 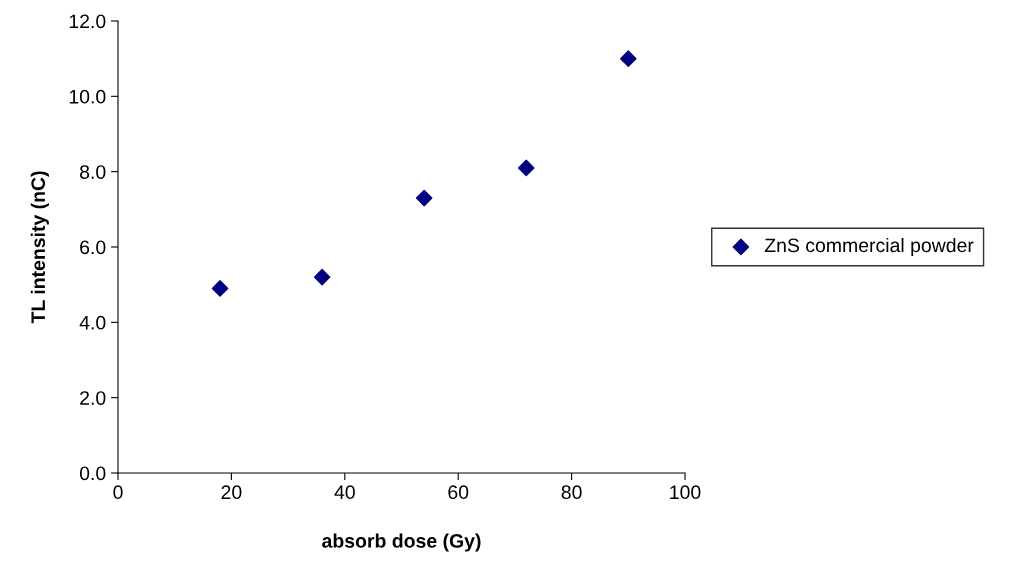 What do you see at coordinates (869, 247) in the screenshot?
I see `legend-label: ZnS commercial powder` at bounding box center [869, 247].